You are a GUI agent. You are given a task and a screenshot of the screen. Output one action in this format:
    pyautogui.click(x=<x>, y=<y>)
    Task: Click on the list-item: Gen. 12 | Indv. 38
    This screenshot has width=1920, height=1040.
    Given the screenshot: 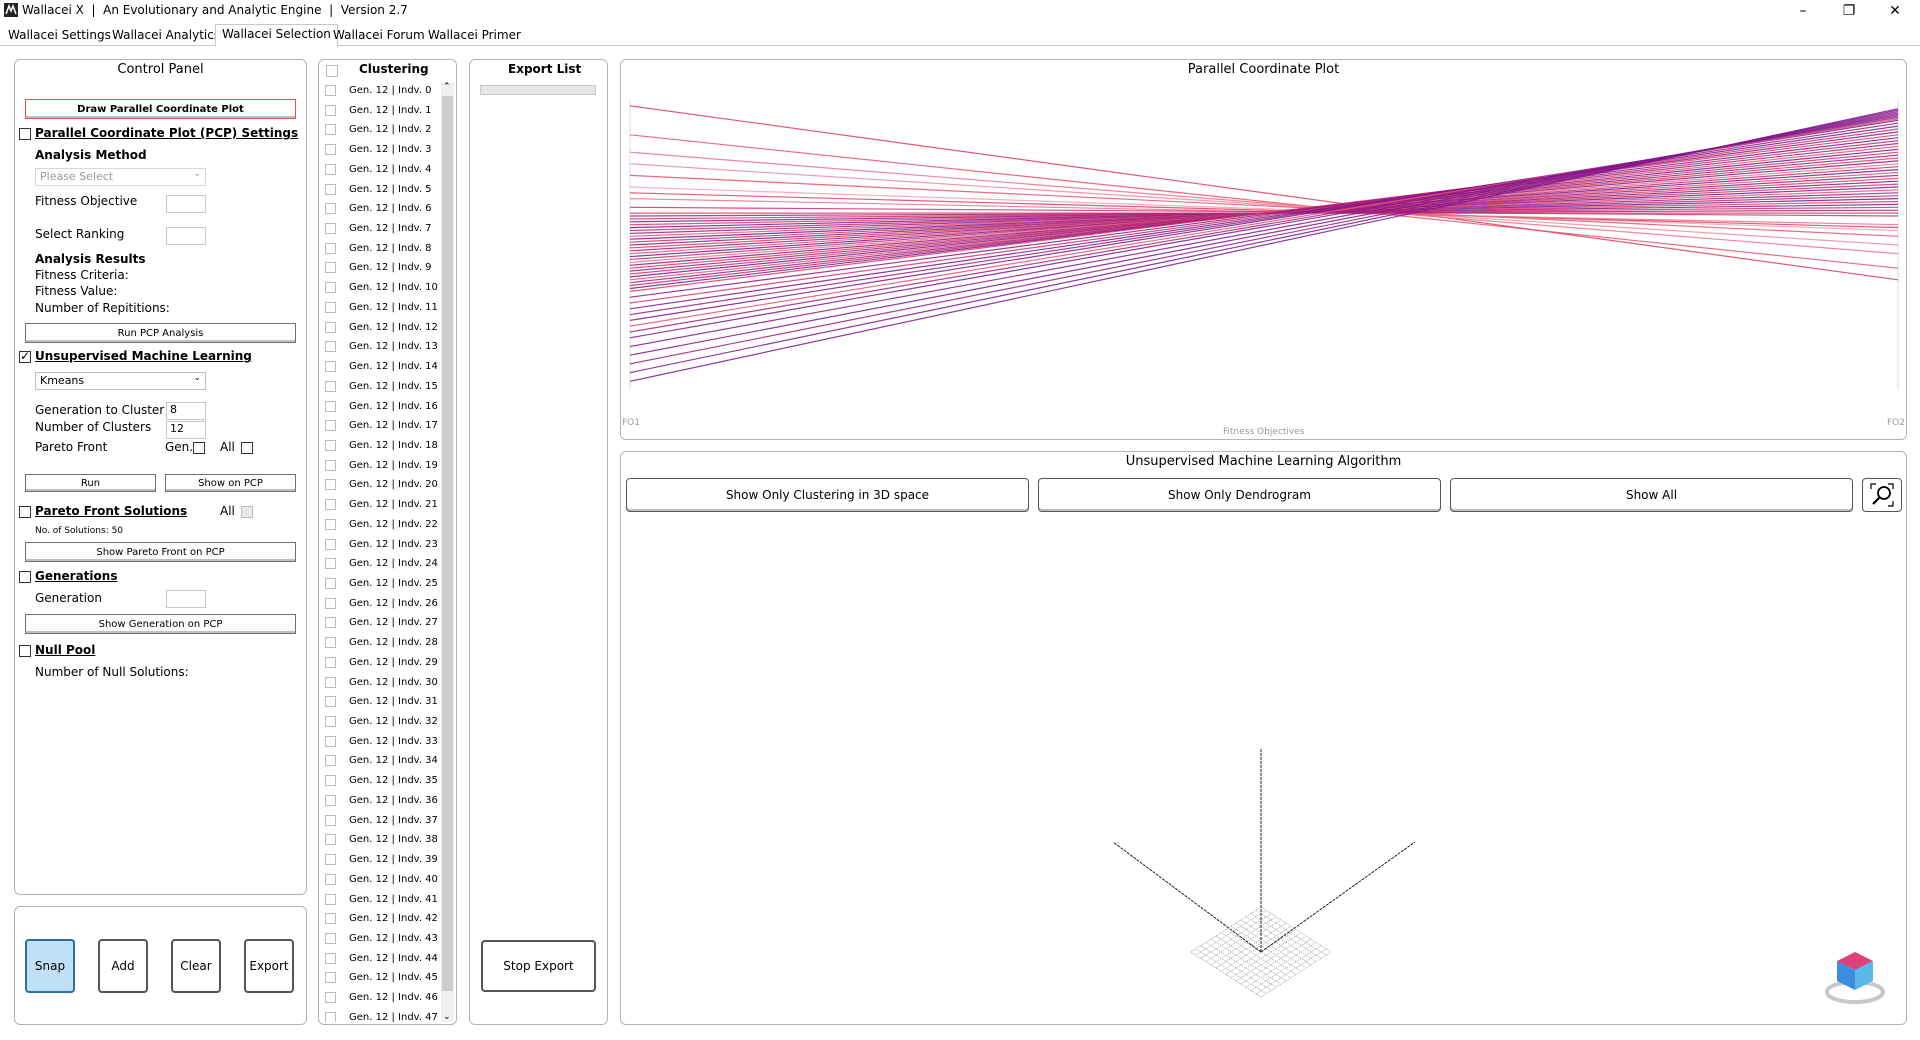 What is the action you would take?
    pyautogui.click(x=382, y=841)
    